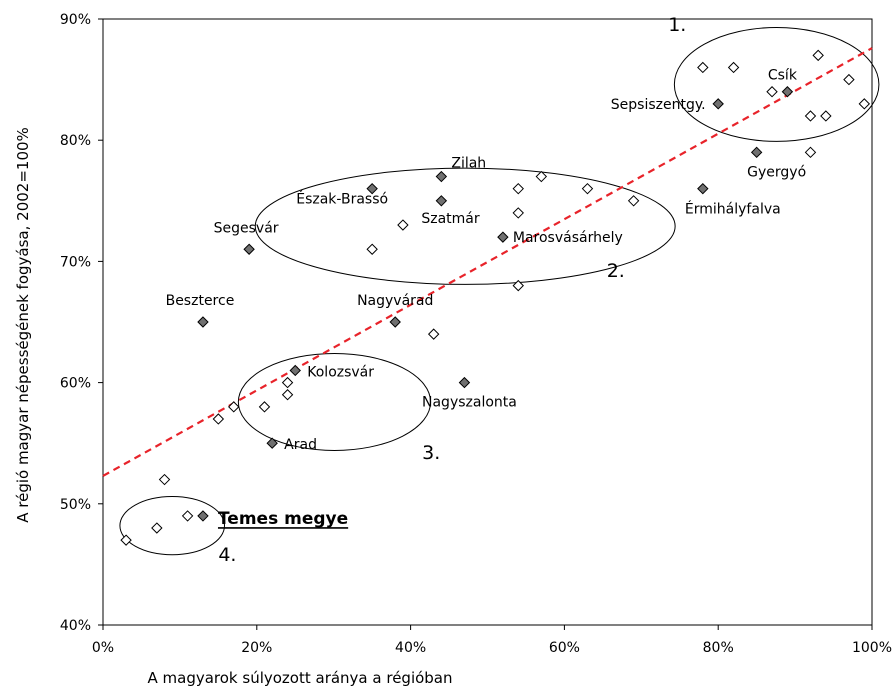 The width and height of the screenshot is (893, 688). I want to click on point-label: Sepsiszentgy., so click(658, 105).